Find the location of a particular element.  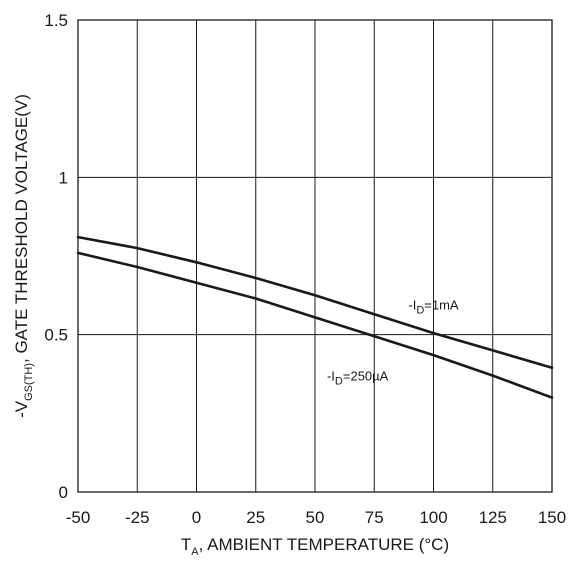

x-tick-label: -50 is located at coordinates (78, 517).